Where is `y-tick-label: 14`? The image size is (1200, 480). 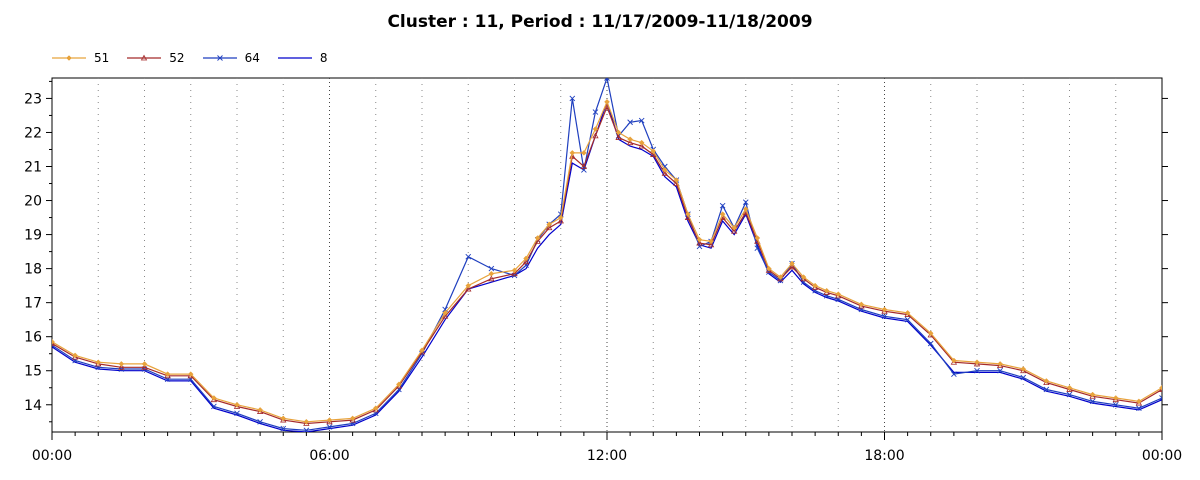 y-tick-label: 14 is located at coordinates (33, 406).